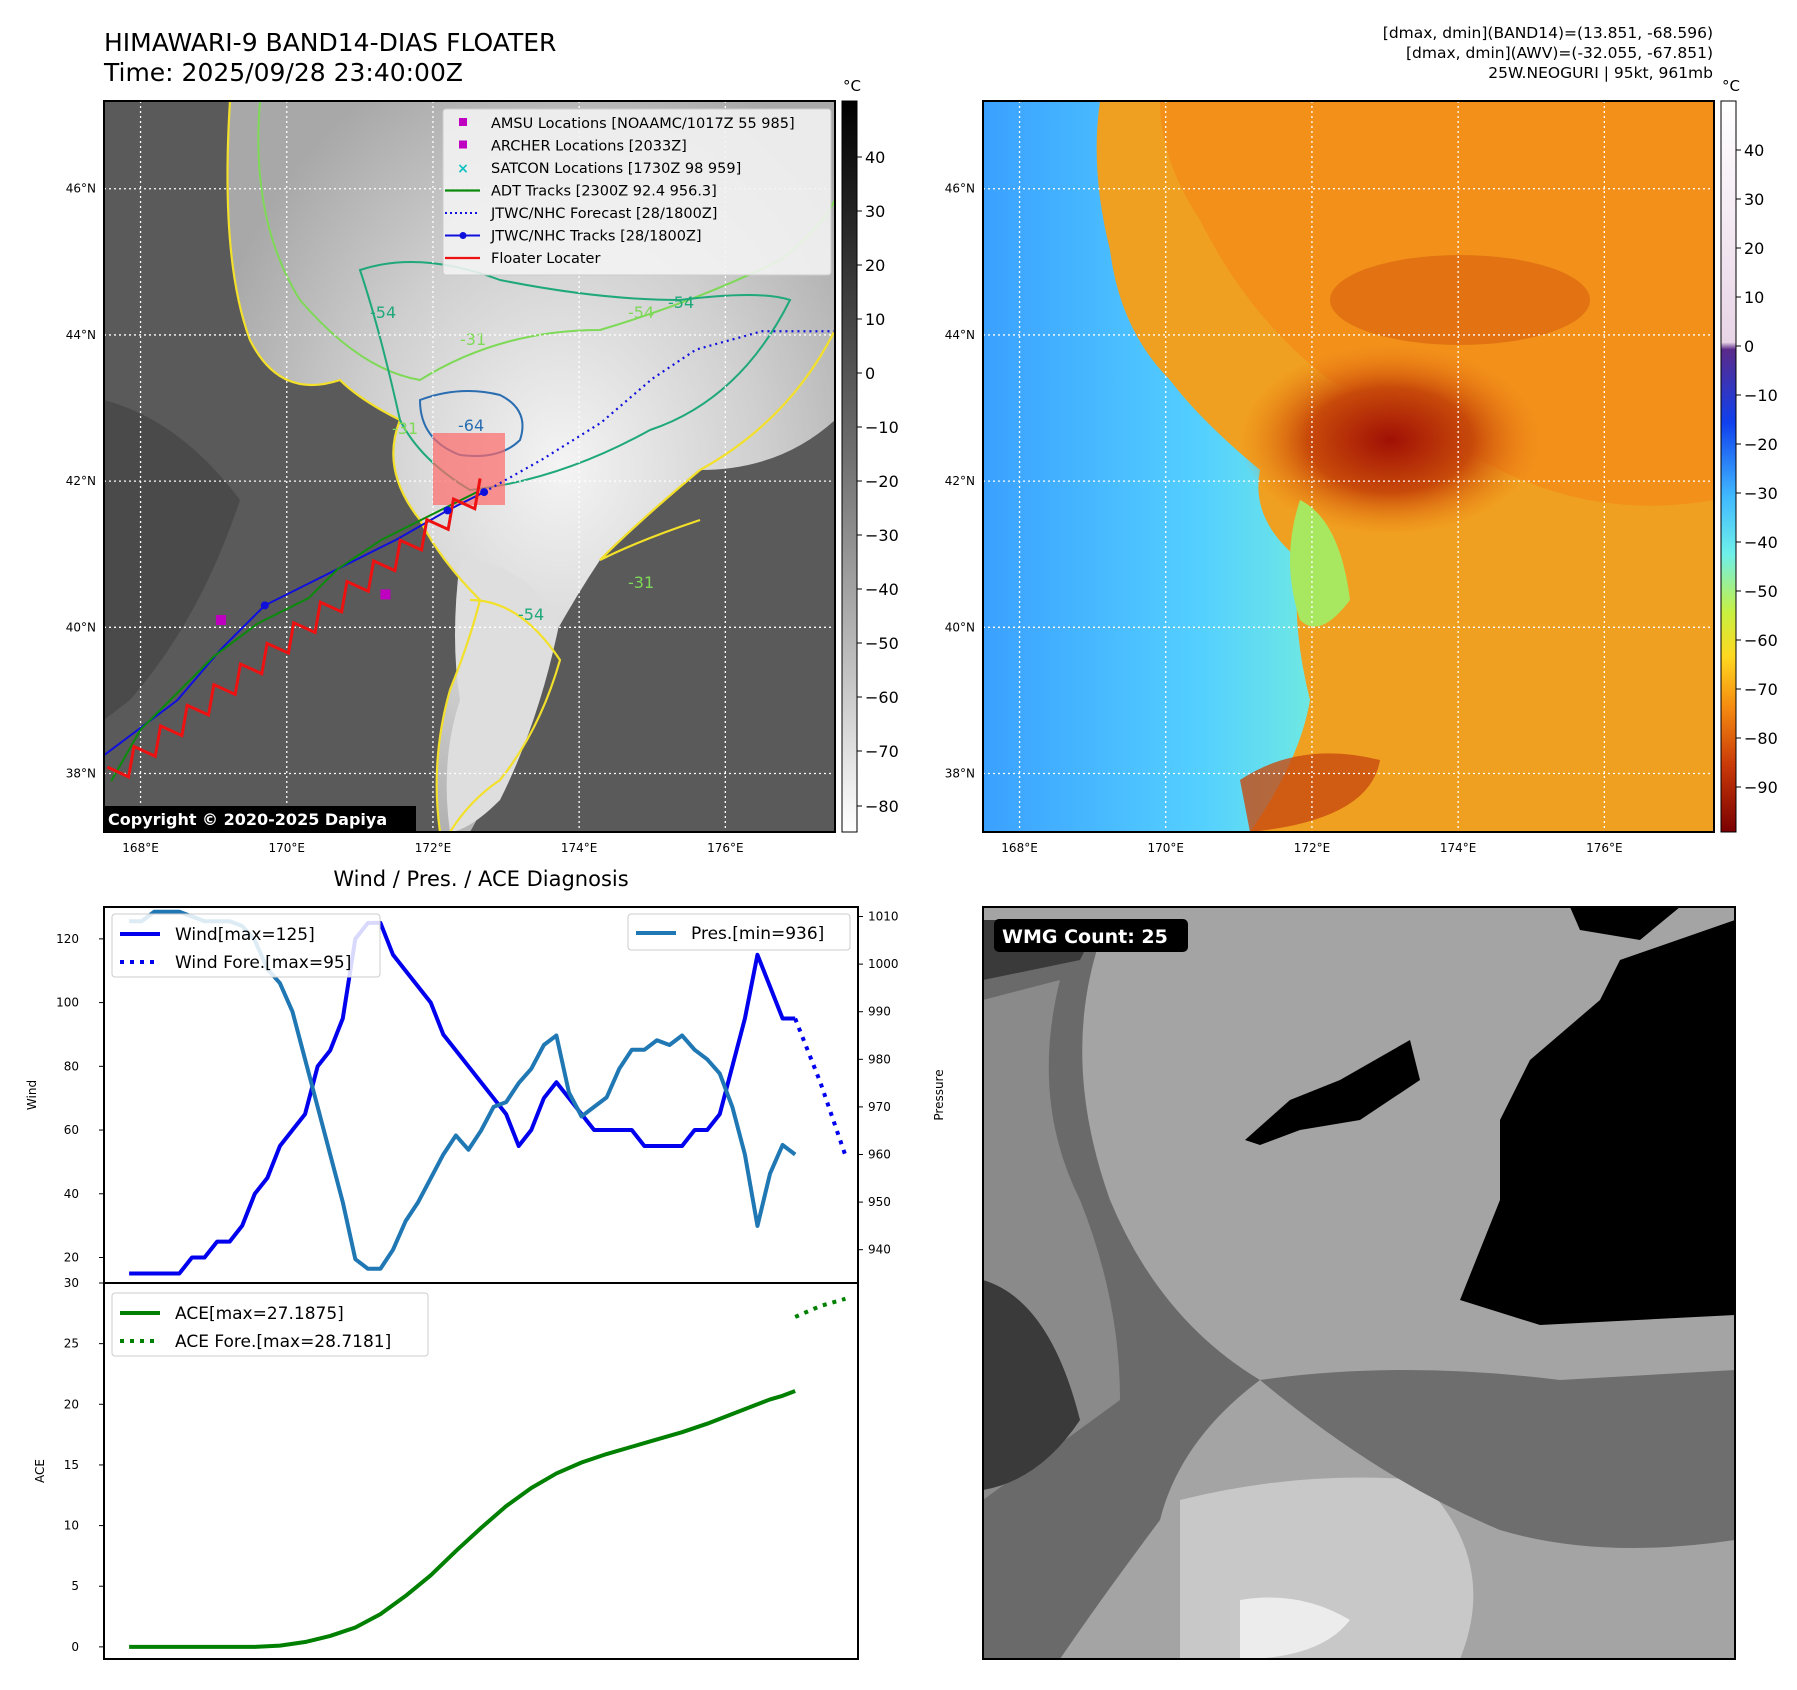 The height and width of the screenshot is (1690, 1797). Describe the element at coordinates (820, 1307) in the screenshot. I see `series-ace-forecast` at that location.